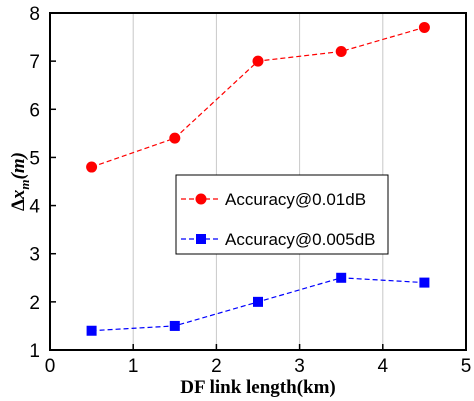  I want to click on y-axis-label-x: x, so click(18, 194).